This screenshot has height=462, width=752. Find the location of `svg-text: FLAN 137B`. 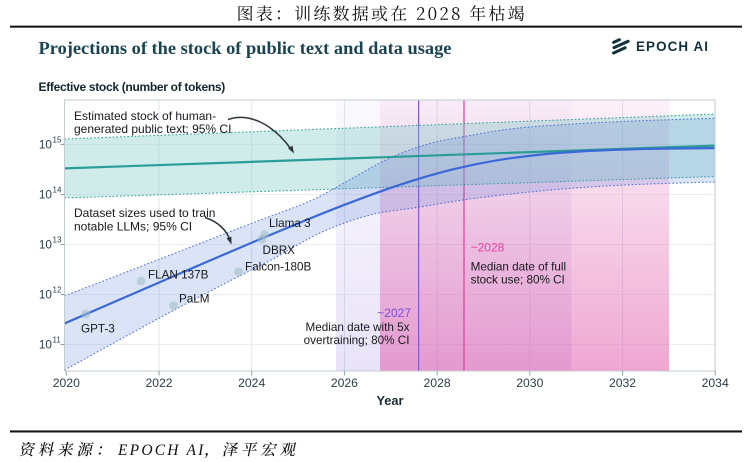

svg-text: FLAN 137B is located at coordinates (178, 274).